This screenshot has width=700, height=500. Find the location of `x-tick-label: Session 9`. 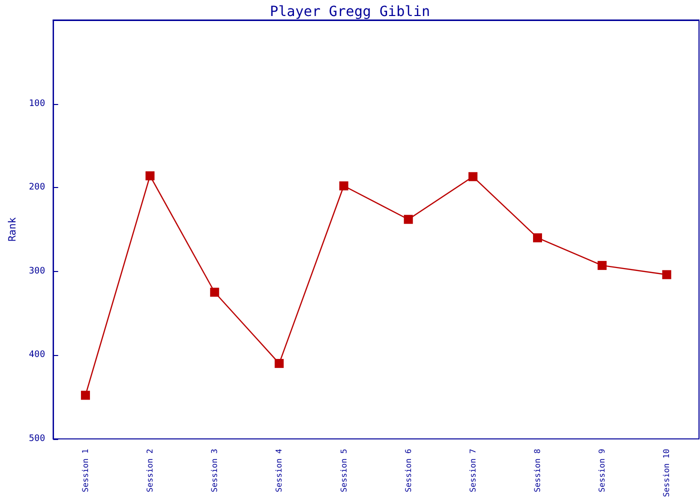

x-tick-label: Session 9 is located at coordinates (602, 470).